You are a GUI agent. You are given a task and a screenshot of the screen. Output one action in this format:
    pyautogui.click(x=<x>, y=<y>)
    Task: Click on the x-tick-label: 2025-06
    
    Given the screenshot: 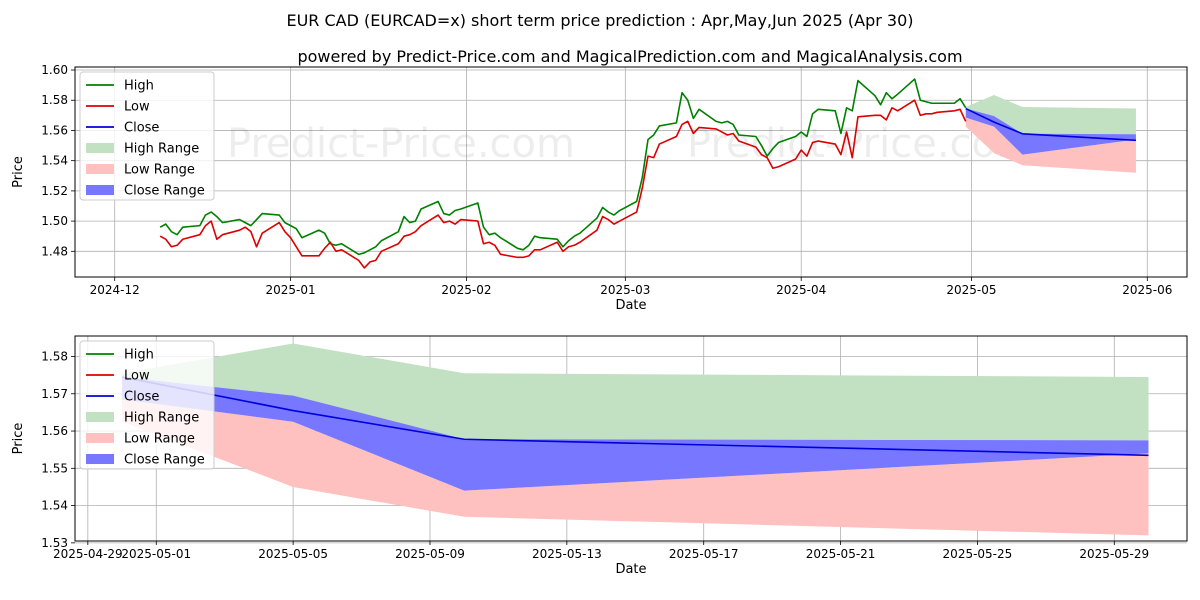 What is the action you would take?
    pyautogui.click(x=1147, y=290)
    